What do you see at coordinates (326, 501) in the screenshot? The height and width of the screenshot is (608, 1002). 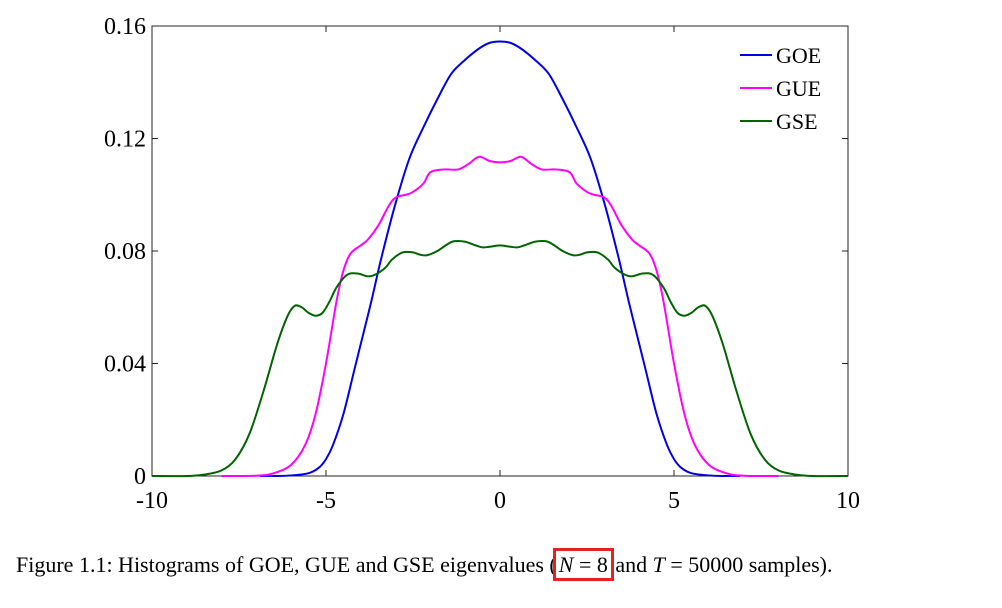 I see `x-tick-label: -5` at bounding box center [326, 501].